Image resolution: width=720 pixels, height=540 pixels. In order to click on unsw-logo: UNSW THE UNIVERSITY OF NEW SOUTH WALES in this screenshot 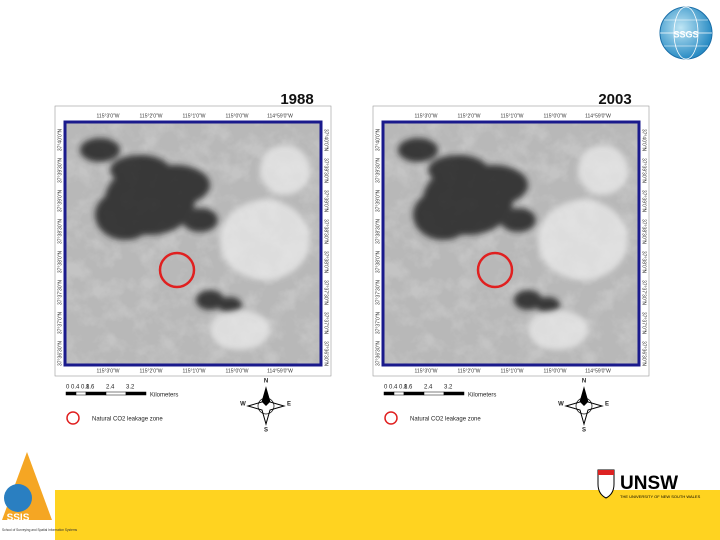, I will do `click(649, 484)`.